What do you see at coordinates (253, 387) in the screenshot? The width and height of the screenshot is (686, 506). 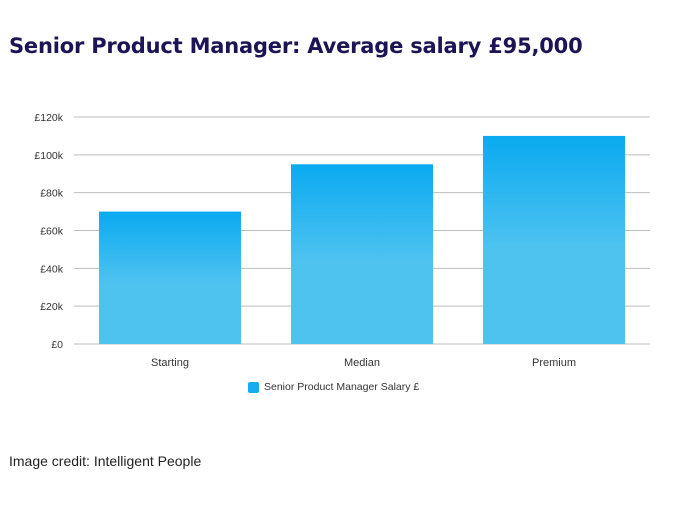 I see `legend-swatch` at bounding box center [253, 387].